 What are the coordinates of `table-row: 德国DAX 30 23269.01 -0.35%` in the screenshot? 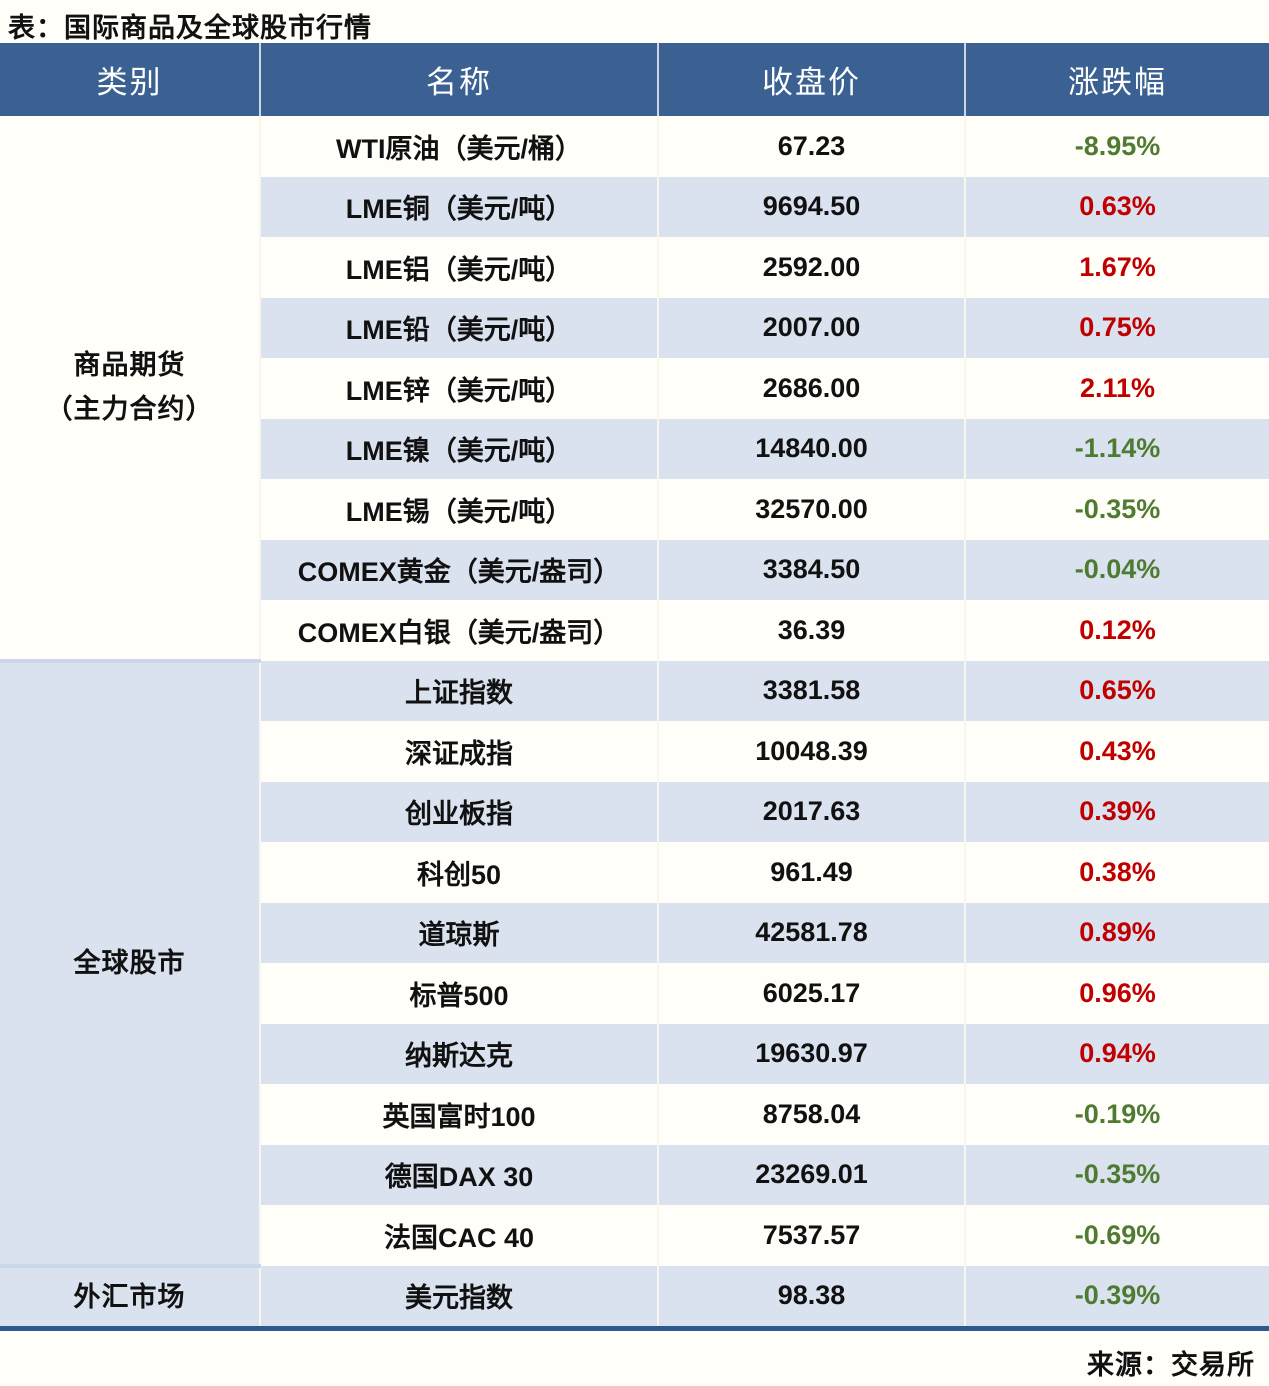 It's located at (634, 1174).